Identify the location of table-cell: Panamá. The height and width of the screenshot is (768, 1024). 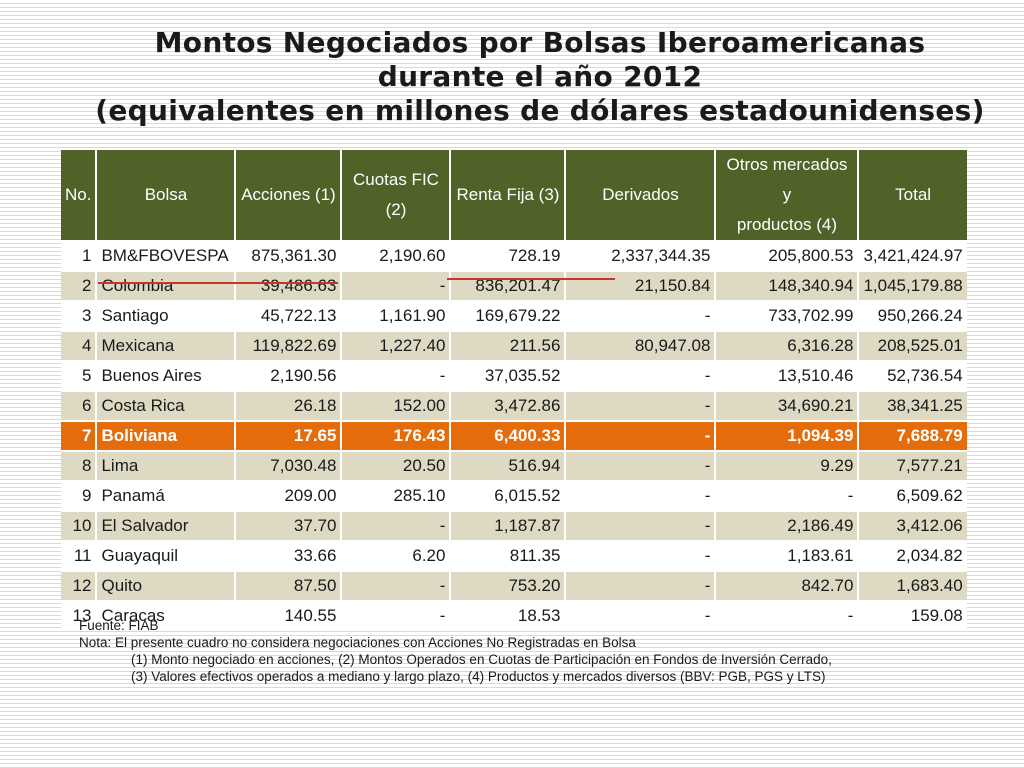
(167, 495).